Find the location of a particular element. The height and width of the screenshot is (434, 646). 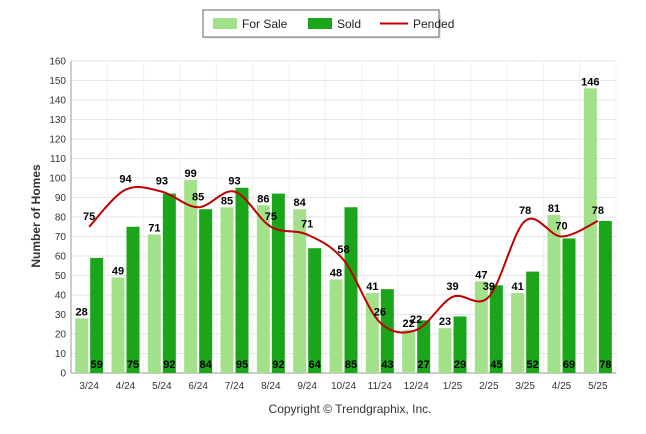

sold-data-label: 78 is located at coordinates (605, 365).